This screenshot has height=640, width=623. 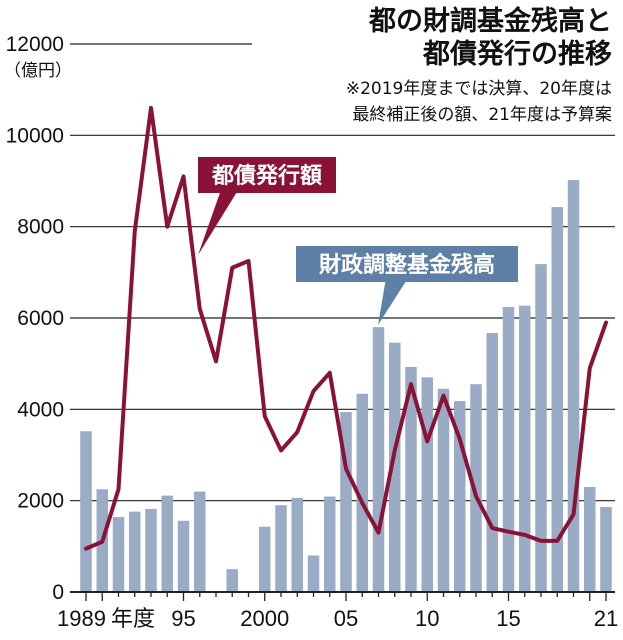 I want to click on y-tick-label-4000: 4000, so click(x=40, y=409).